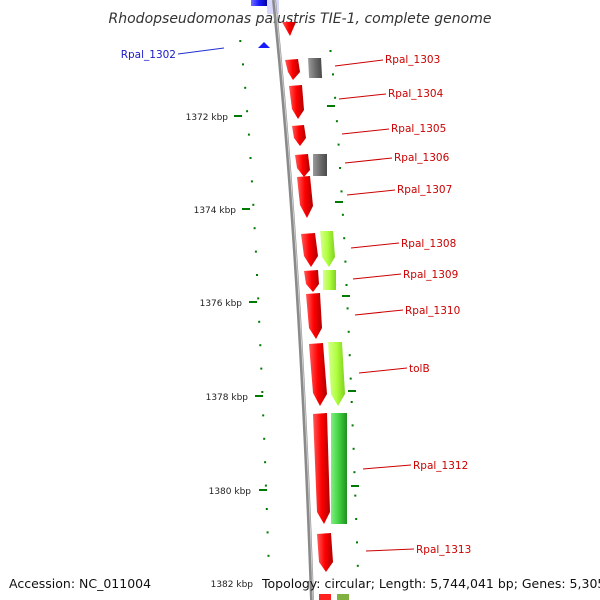 The width and height of the screenshot is (600, 600). Describe the element at coordinates (412, 60) in the screenshot. I see `gene-label: Rpal_1303` at that location.